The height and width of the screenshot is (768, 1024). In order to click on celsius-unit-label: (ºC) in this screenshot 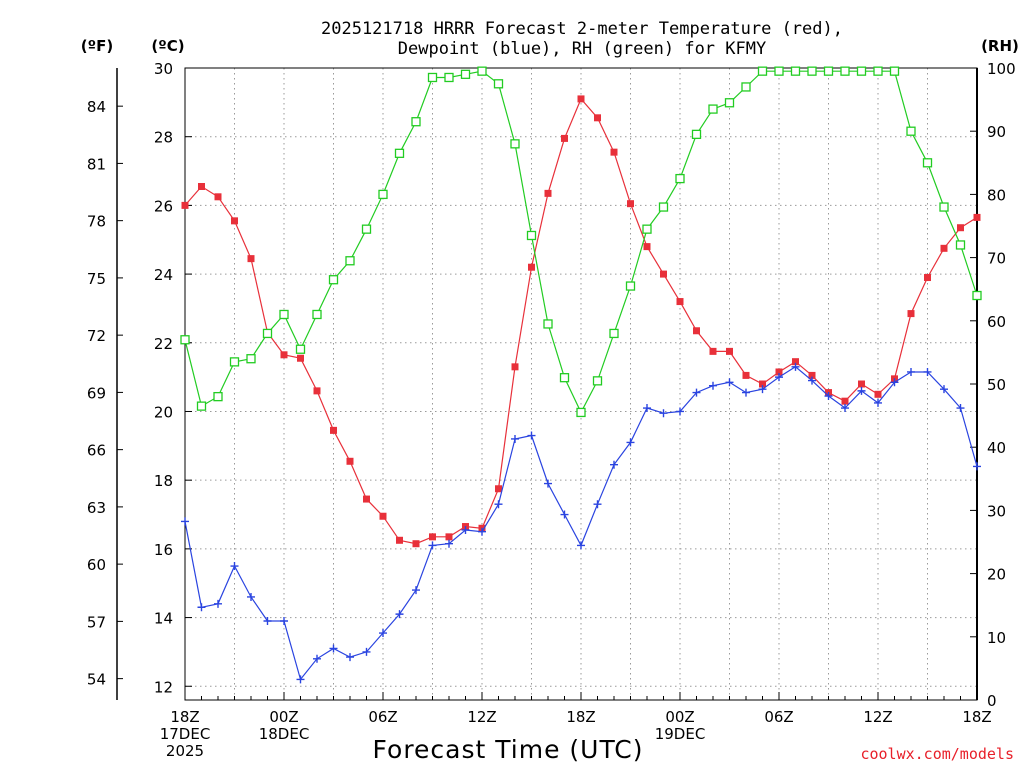, I will do `click(167, 46)`.